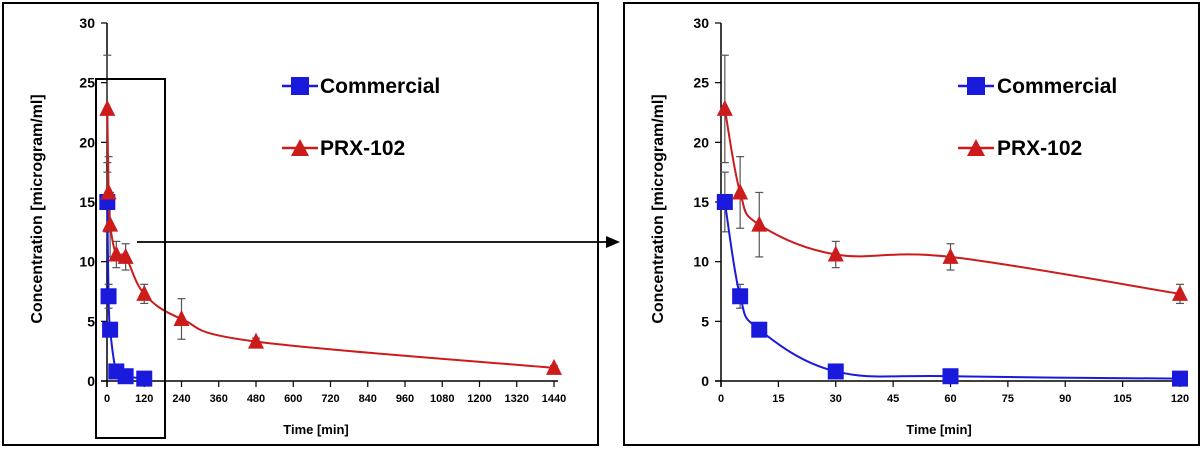 The width and height of the screenshot is (1202, 455). I want to click on zoom-arrow, so click(378, 242).